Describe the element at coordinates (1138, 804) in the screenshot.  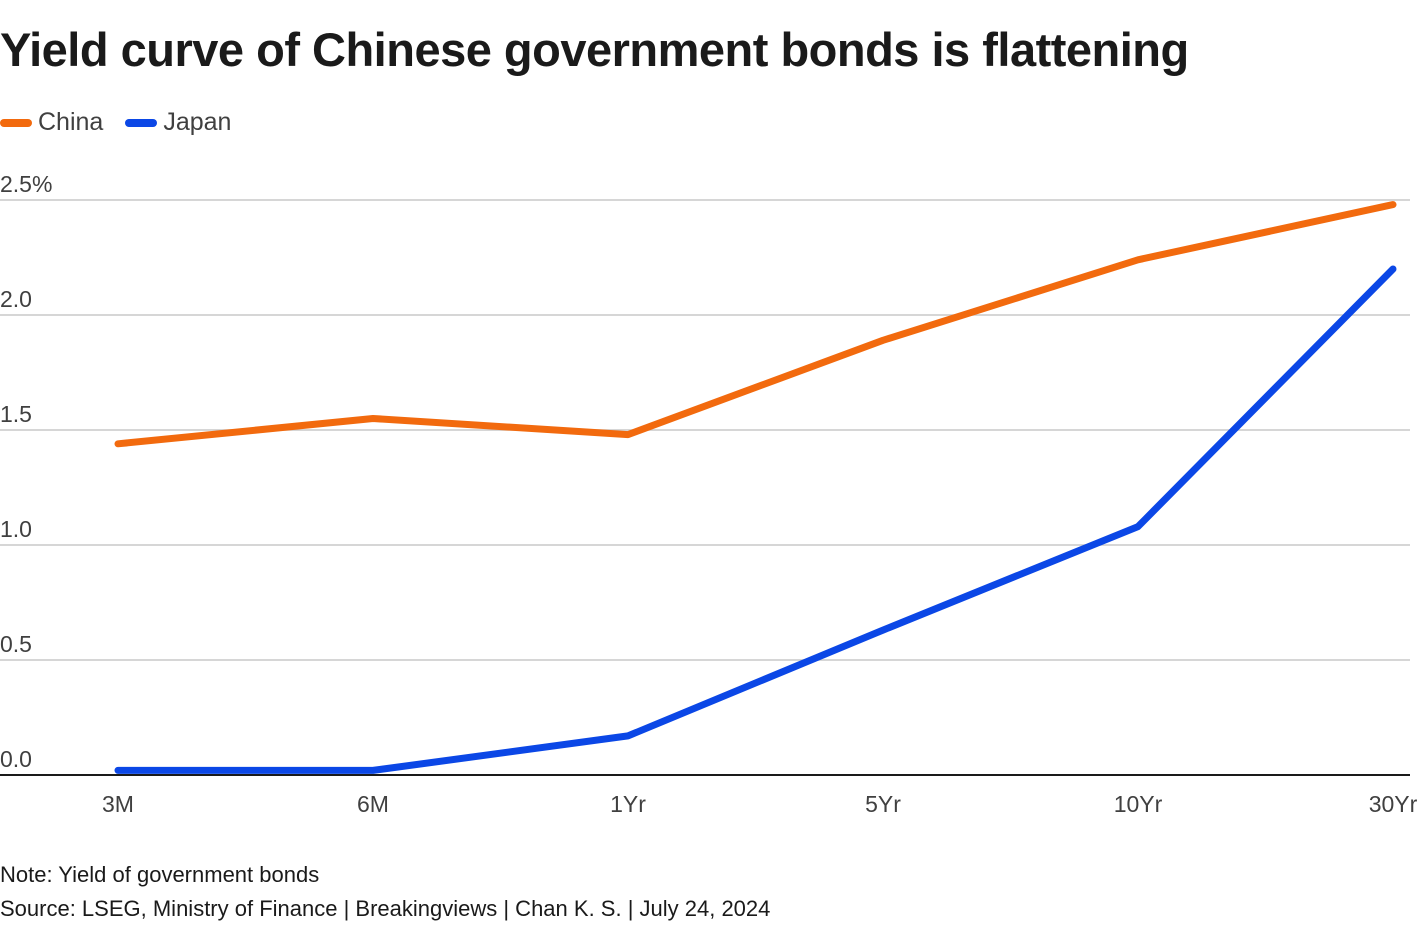
I see `x-tick-label: 10Yr` at that location.